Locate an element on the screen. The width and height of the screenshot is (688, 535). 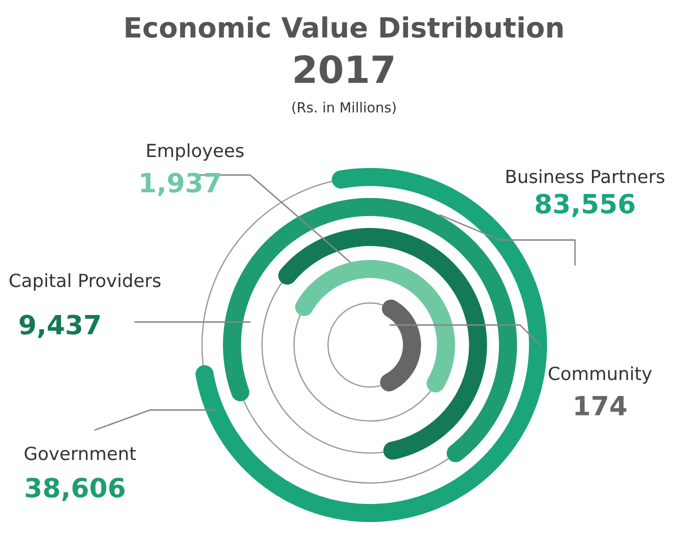
data-label: 174 is located at coordinates (600, 406).